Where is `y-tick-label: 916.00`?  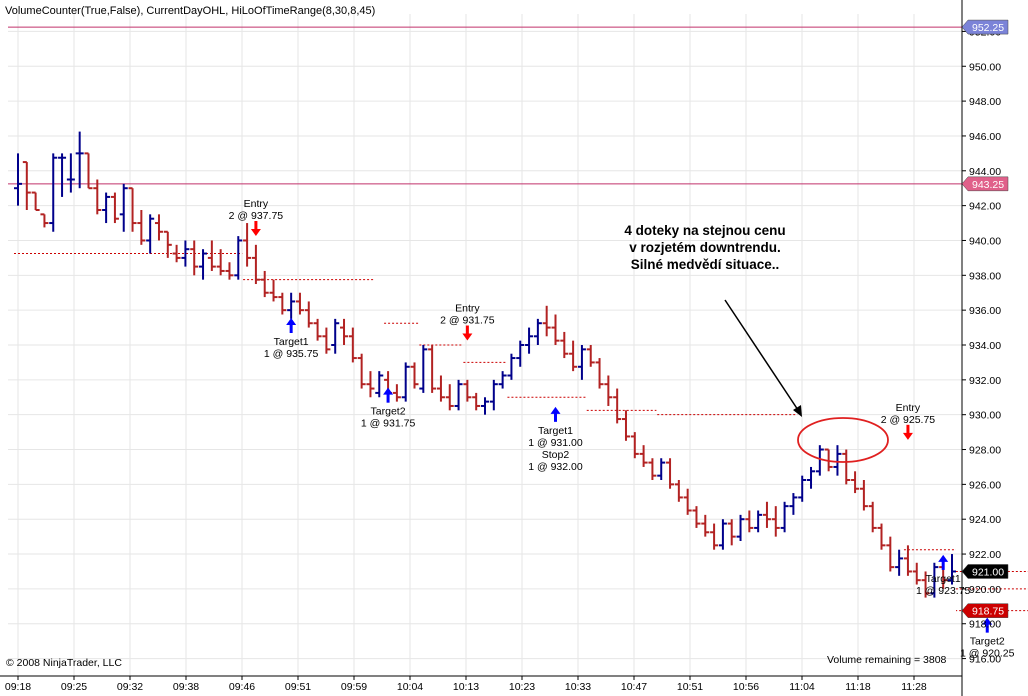
y-tick-label: 916.00 is located at coordinates (985, 660).